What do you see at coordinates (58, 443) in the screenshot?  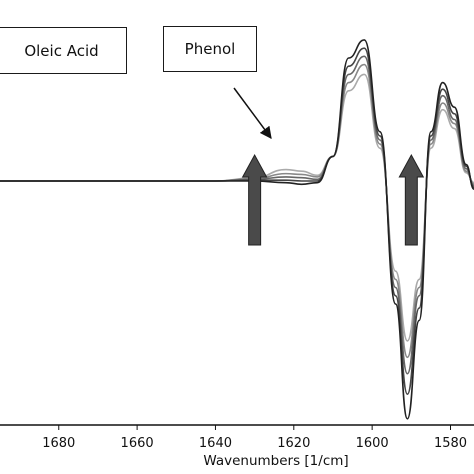 I see `x-tick-label: 1680` at bounding box center [58, 443].